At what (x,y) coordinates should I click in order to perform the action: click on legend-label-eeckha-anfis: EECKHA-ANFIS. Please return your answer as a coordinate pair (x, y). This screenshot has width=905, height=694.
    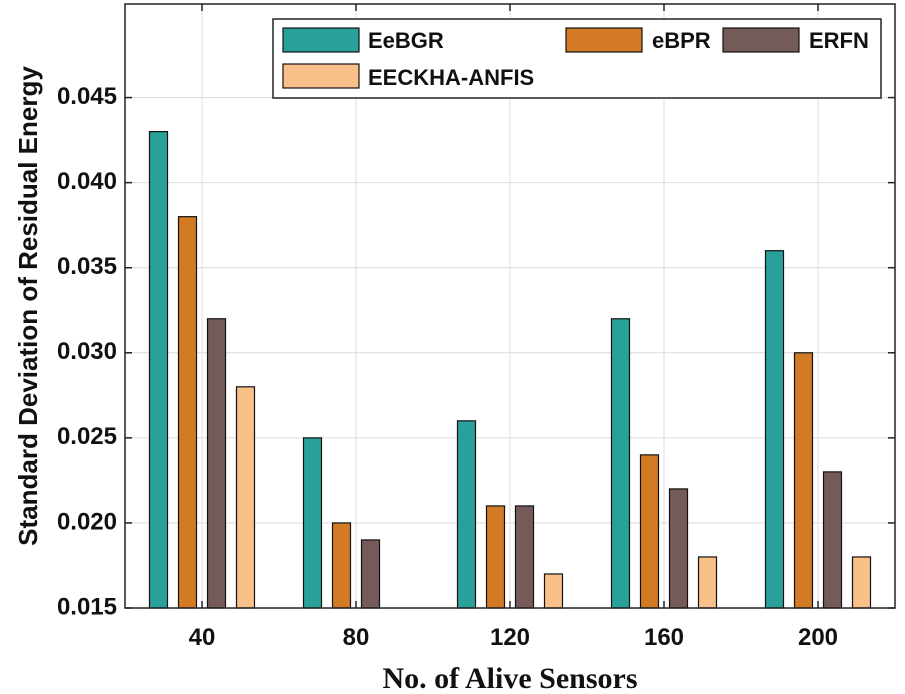
    Looking at the image, I should click on (451, 77).